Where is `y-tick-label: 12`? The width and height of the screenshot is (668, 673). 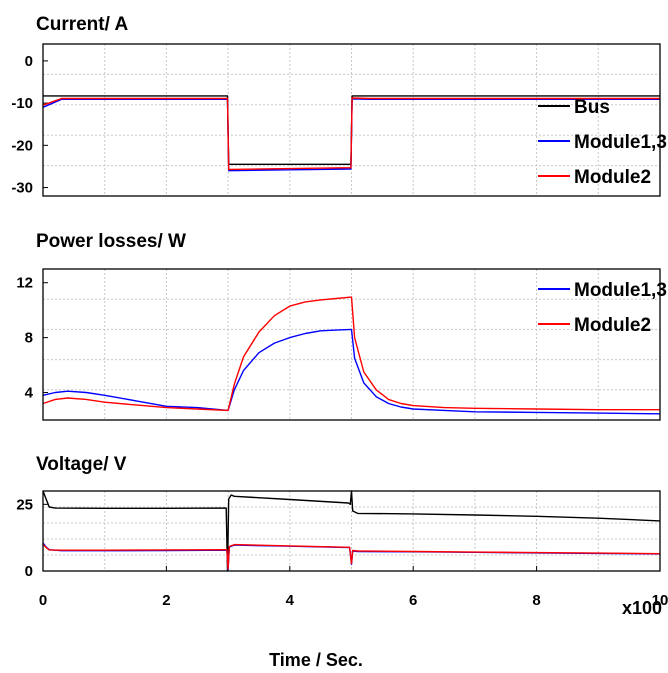 y-tick-label: 12 is located at coordinates (24, 283).